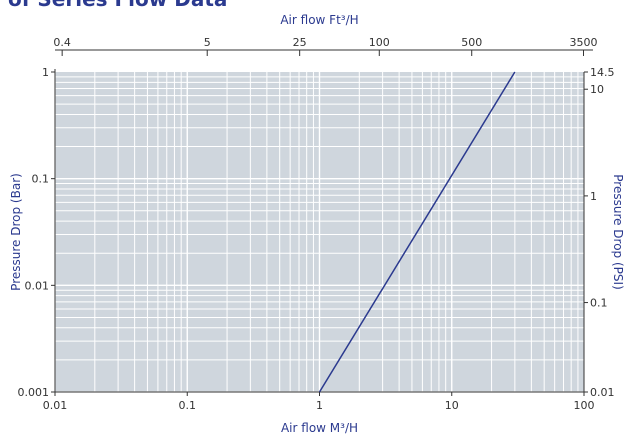 This screenshot has width=625, height=436. What do you see at coordinates (188, 405) in the screenshot?
I see `x-tick-label: 0.1` at bounding box center [188, 405].